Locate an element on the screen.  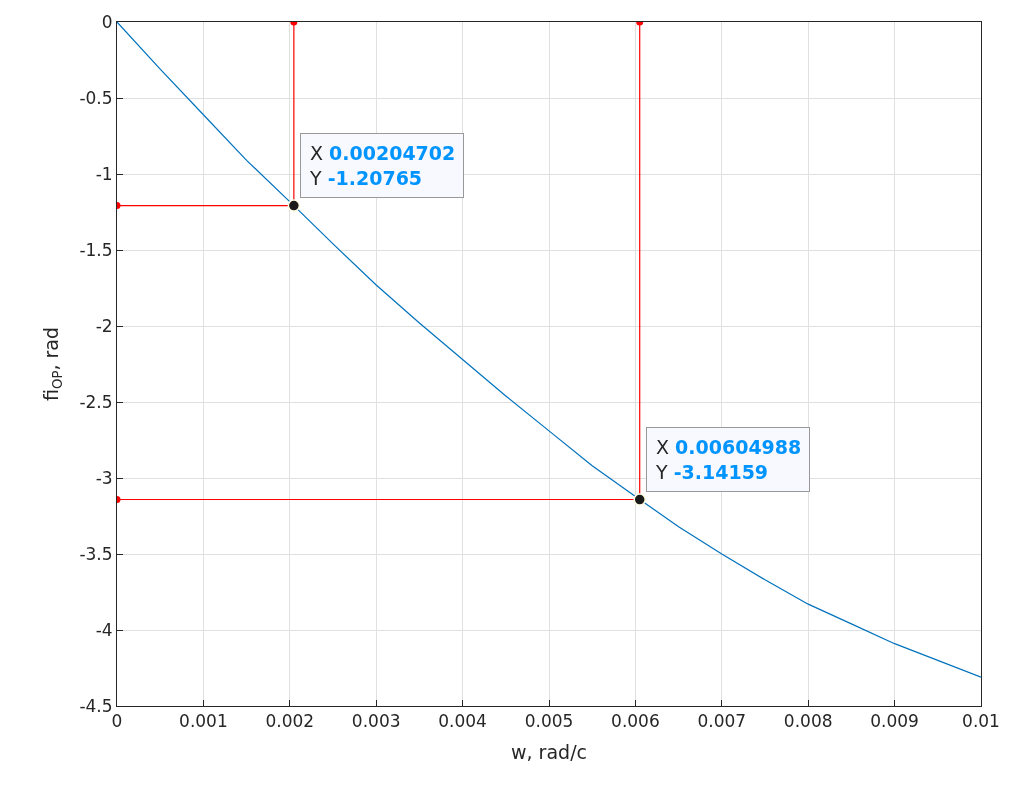
y-tick-label: -1 is located at coordinates (104, 173).